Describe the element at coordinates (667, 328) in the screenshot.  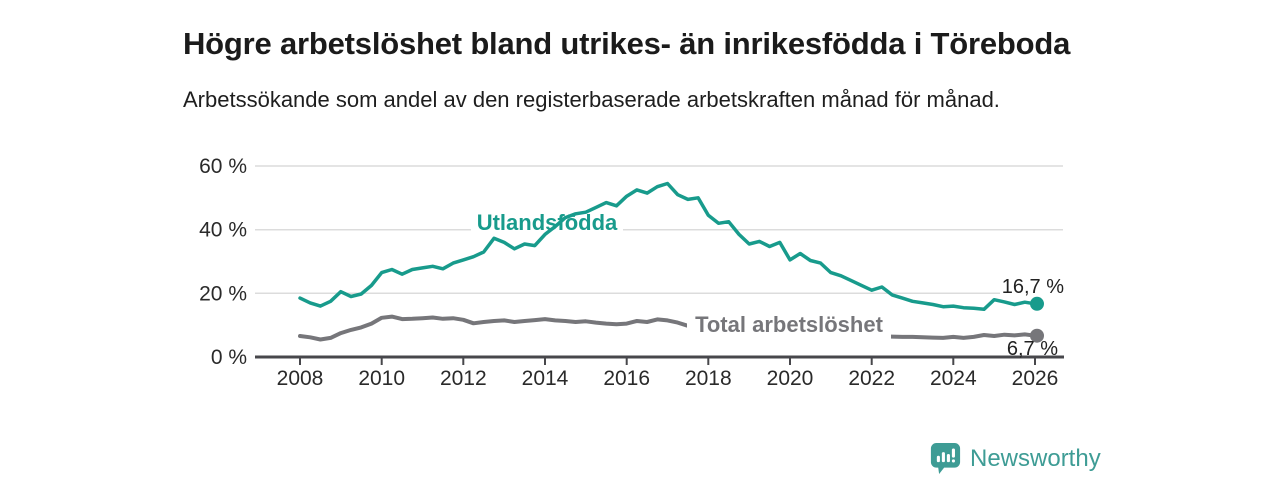
I see `line-total-arbetsloshet` at that location.